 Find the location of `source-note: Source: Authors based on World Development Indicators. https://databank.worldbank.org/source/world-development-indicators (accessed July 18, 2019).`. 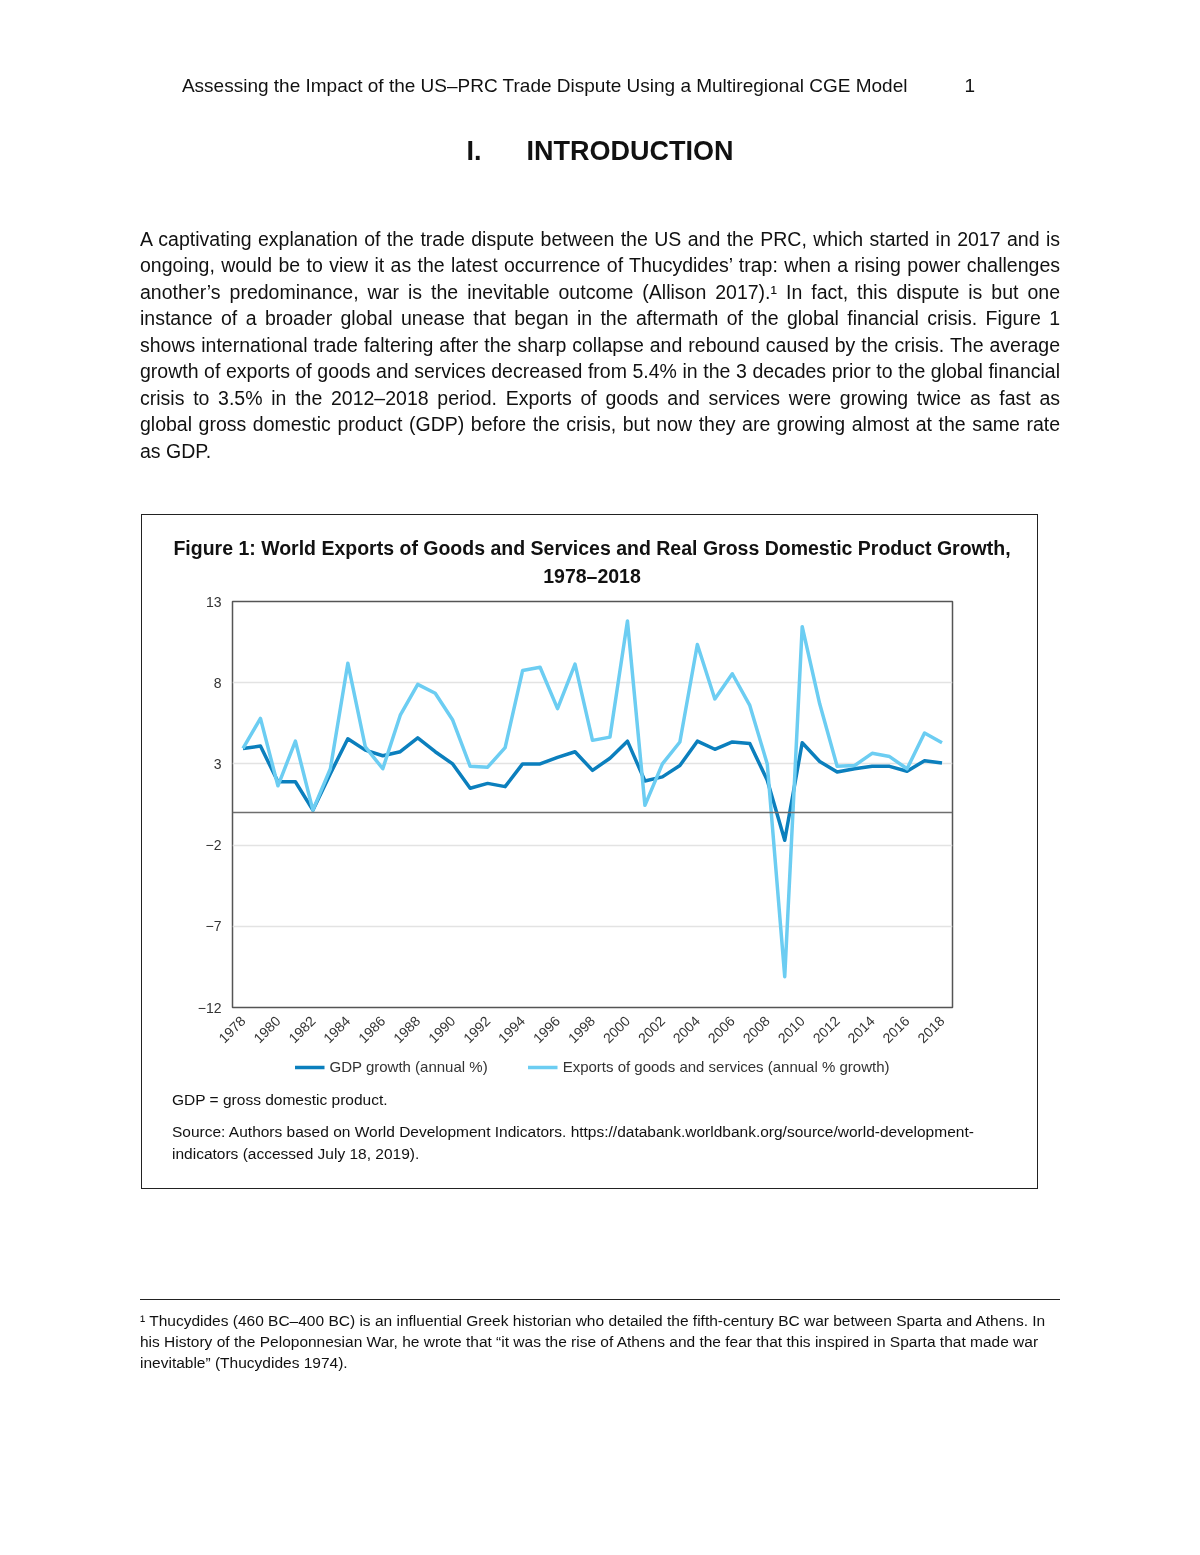

source-note: Source: Authors based on World Development Indicators. https://databank.worldbank.org/source/world-development-indicators (accessed July 18, 2019). is located at coordinates (573, 1143).